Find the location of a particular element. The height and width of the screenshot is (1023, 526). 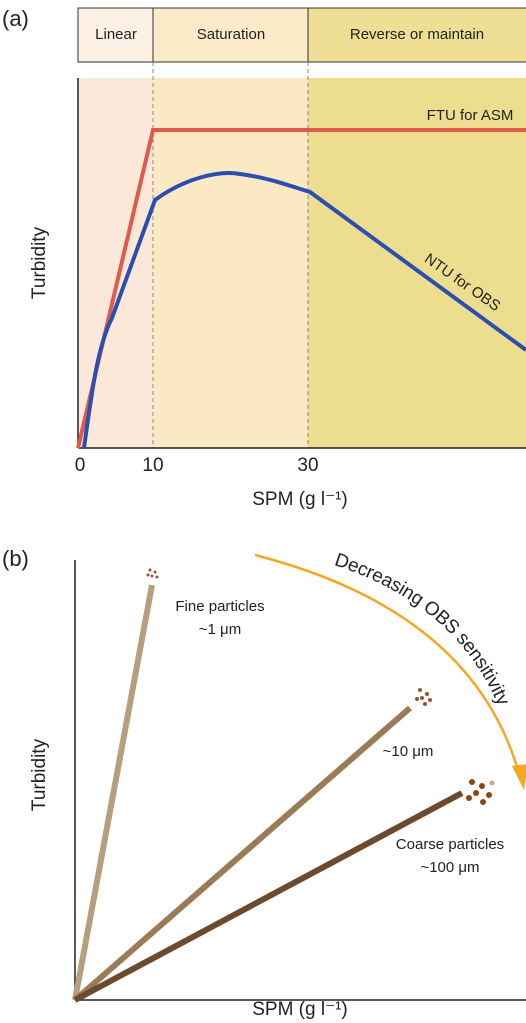

particles-coarse is located at coordinates (480, 792).